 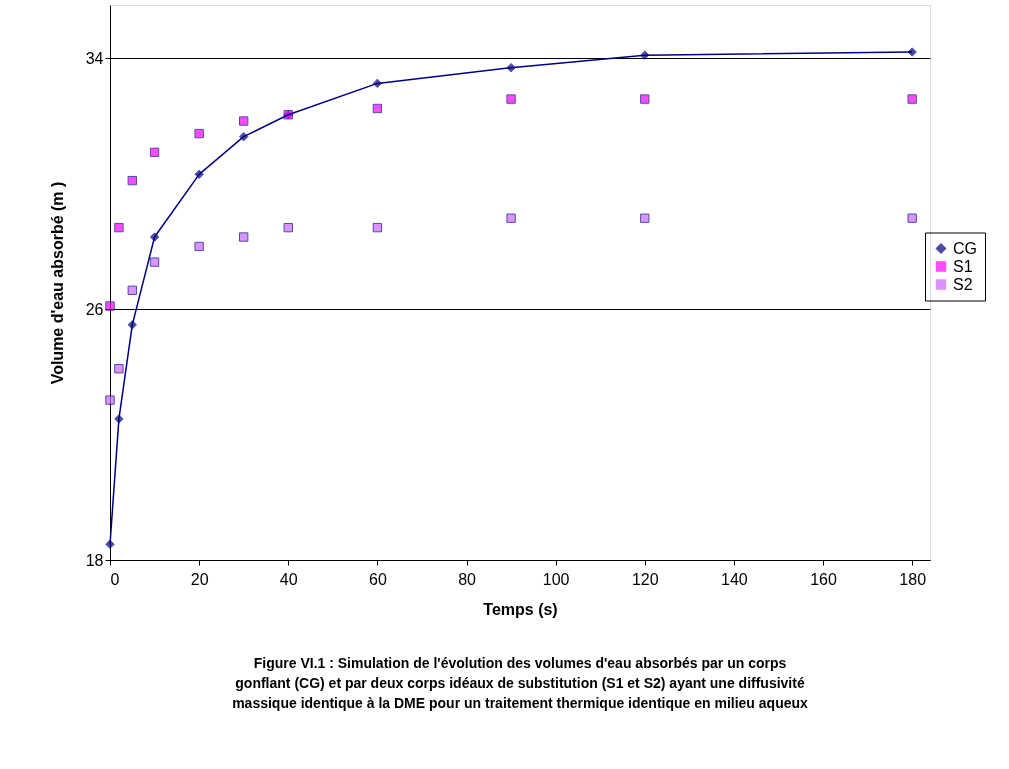 I want to click on text: massique identique à la DME pour un traitement thermique identique en milieu aqueux, so click(x=520, y=703).